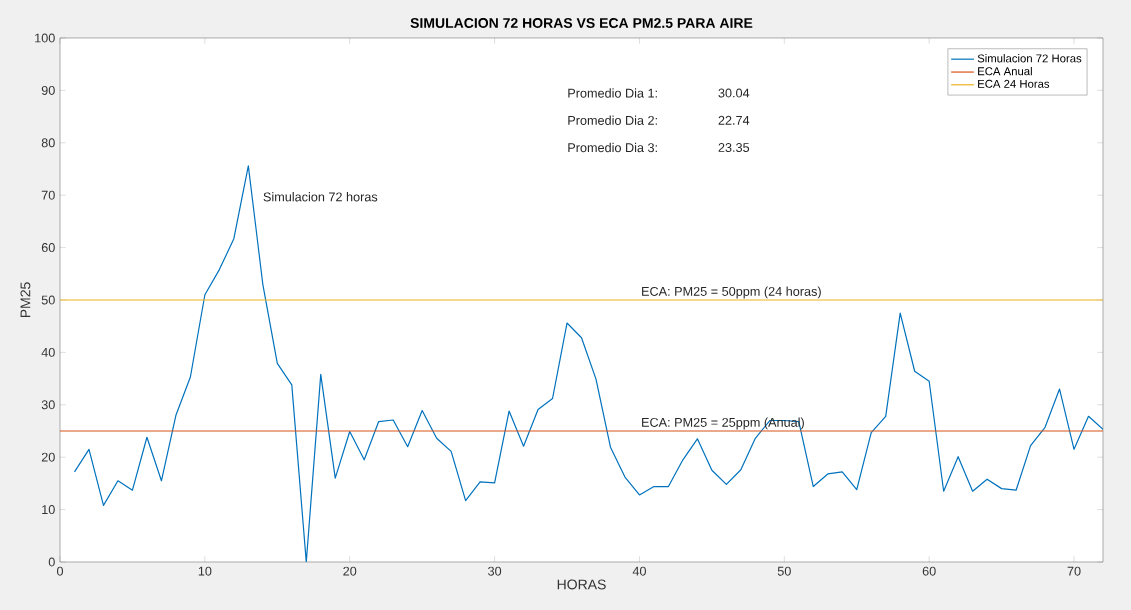 The width and height of the screenshot is (1131, 610). What do you see at coordinates (320, 197) in the screenshot?
I see `annotation: Simulacion 72 horas` at bounding box center [320, 197].